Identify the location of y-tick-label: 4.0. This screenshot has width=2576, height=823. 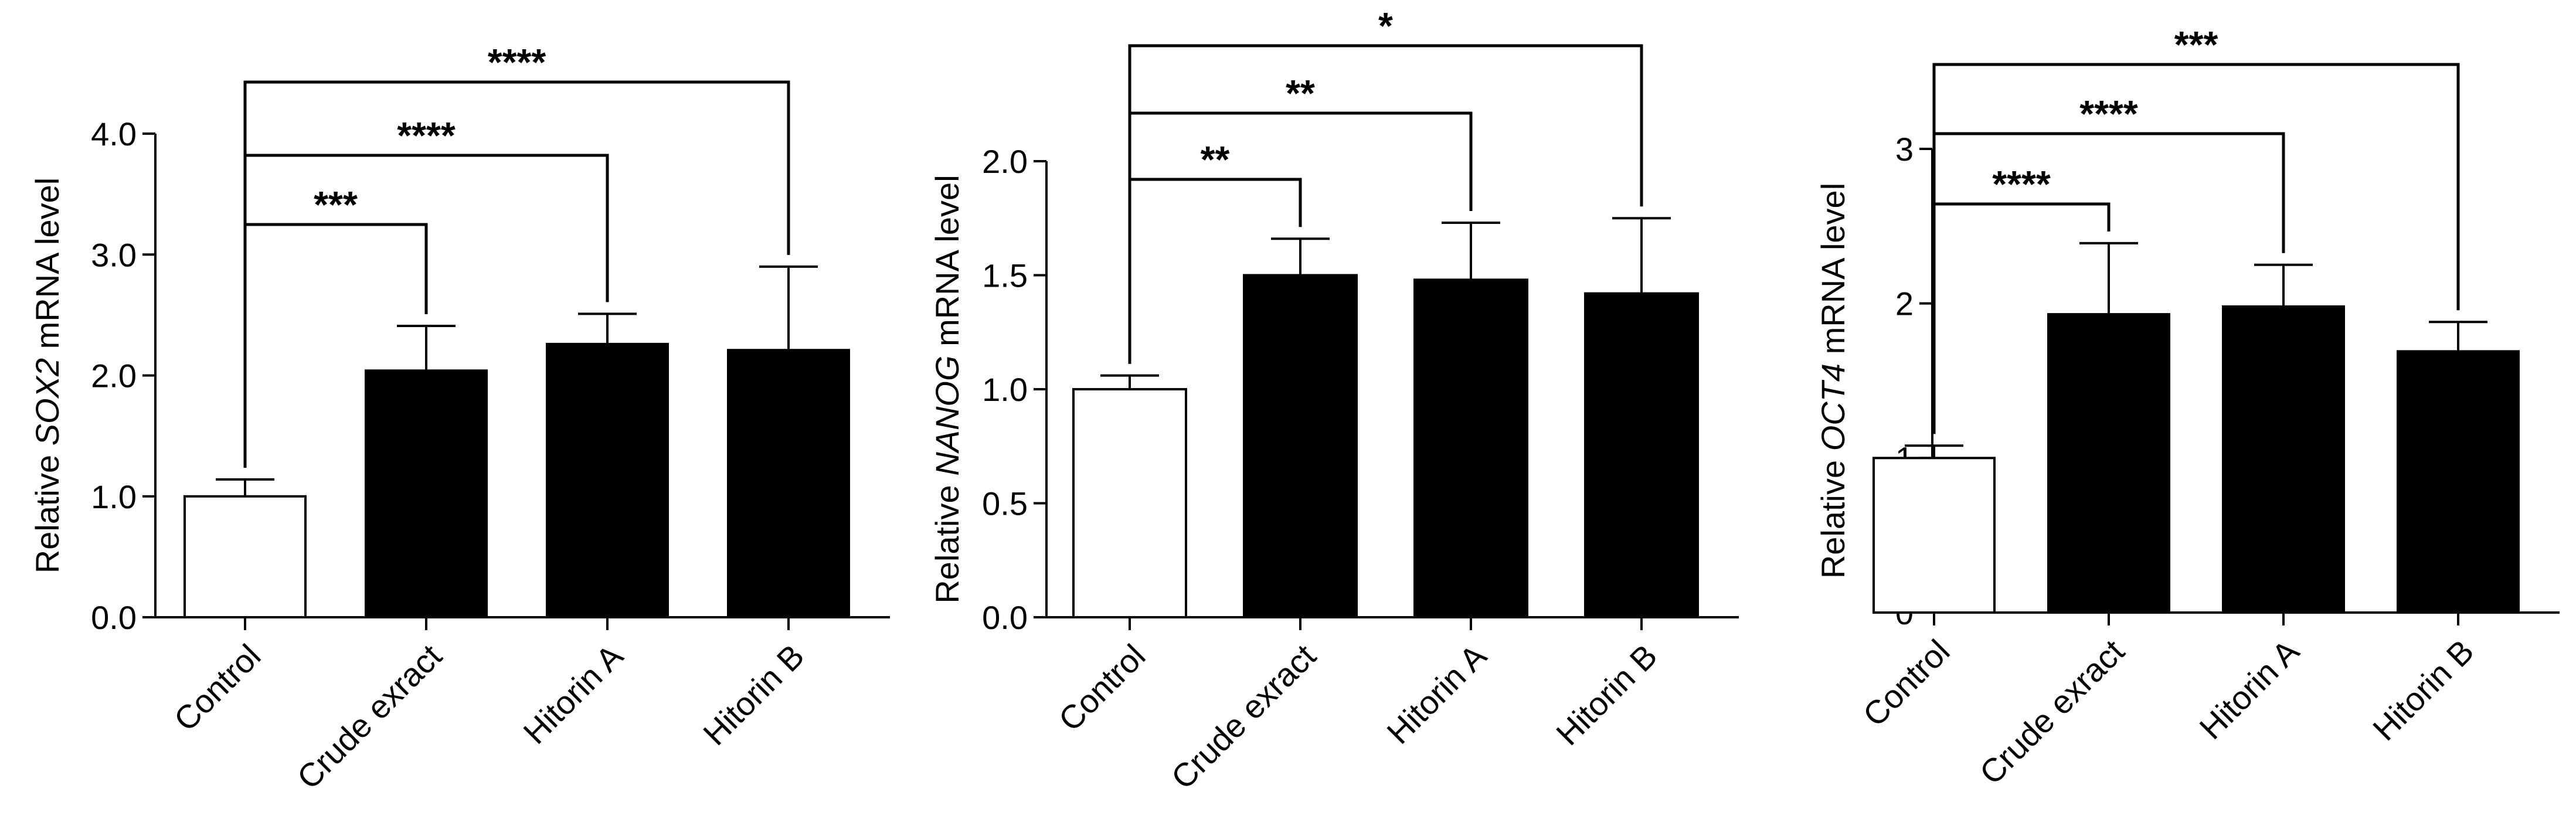
(114, 133).